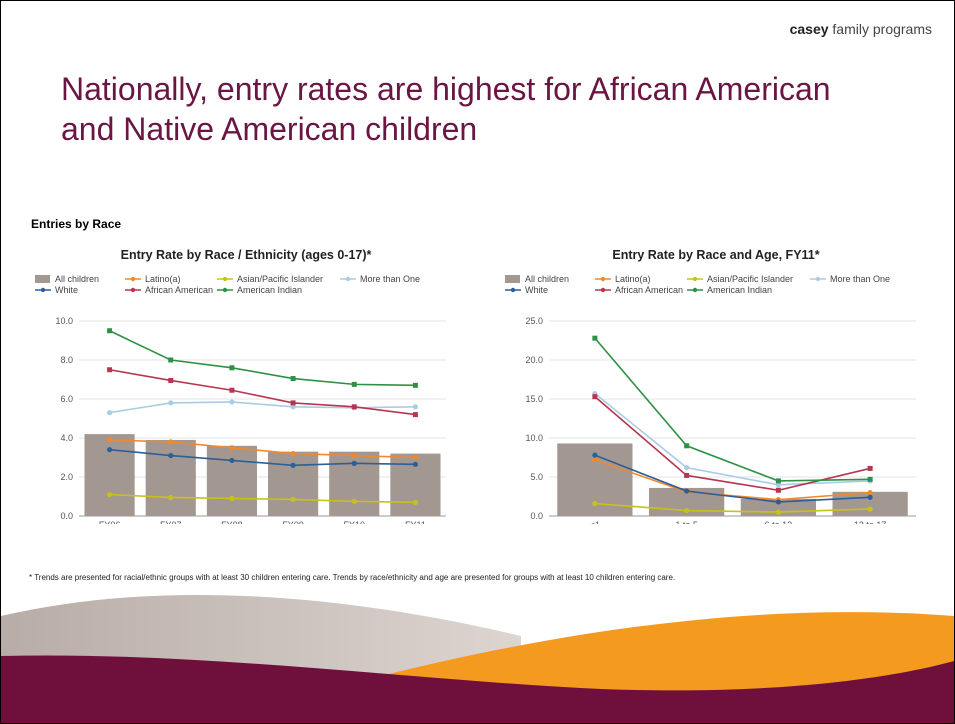 Image resolution: width=955 pixels, height=724 pixels. I want to click on legend-label: American Indian, so click(269, 290).